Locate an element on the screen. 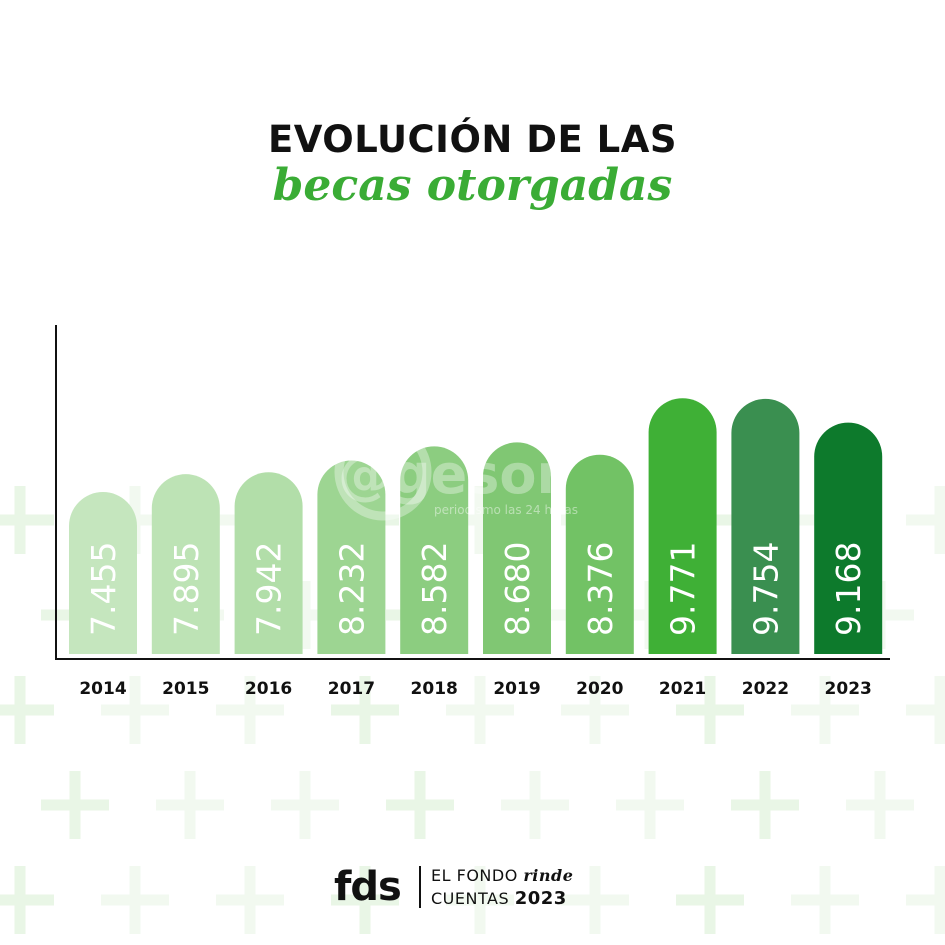 The image size is (945, 945). bar-value-label-2016: 7.942 is located at coordinates (269, 589).